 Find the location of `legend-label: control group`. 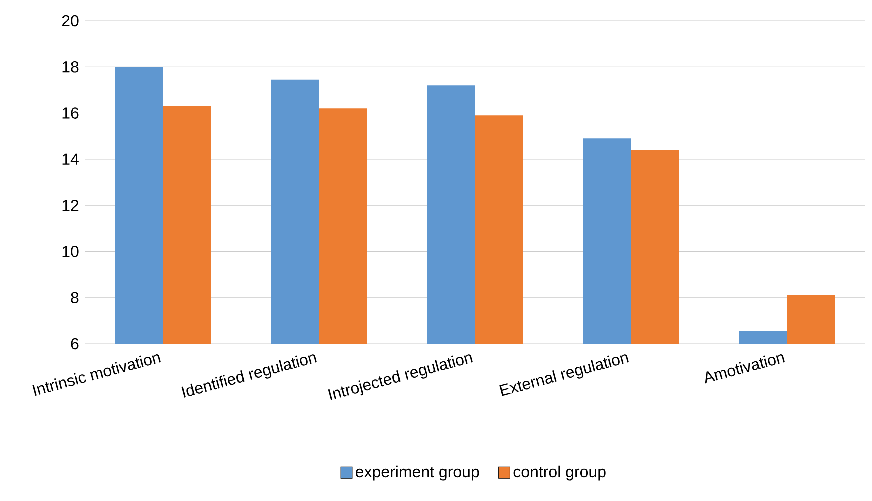

legend-label: control group is located at coordinates (560, 473).